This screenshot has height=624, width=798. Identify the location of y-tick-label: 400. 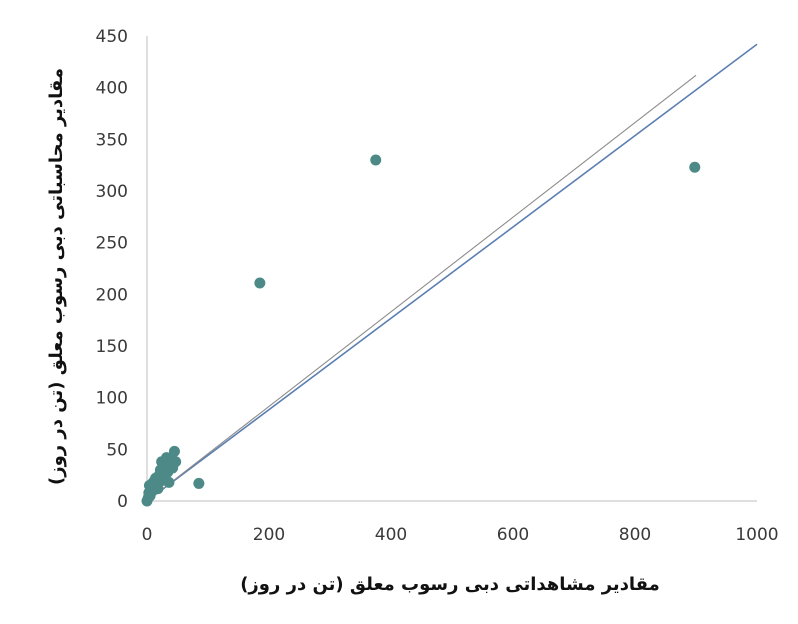
(112, 89).